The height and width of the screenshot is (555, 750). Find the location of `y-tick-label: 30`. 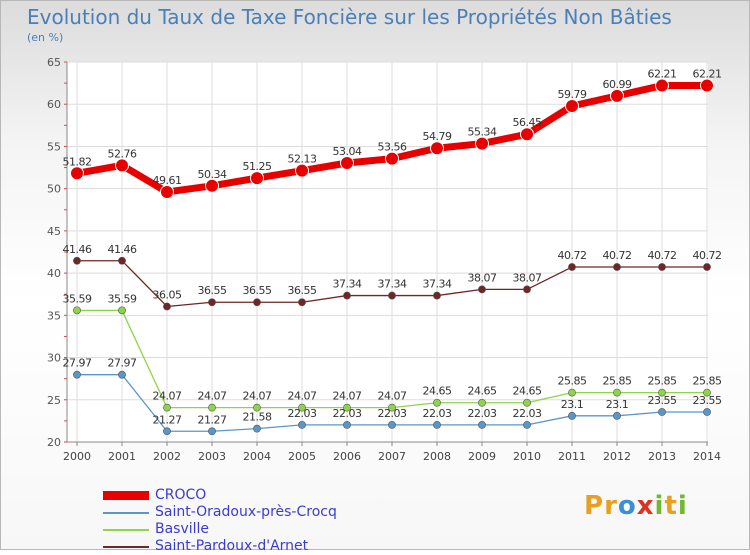

y-tick-label: 30 is located at coordinates (54, 358).